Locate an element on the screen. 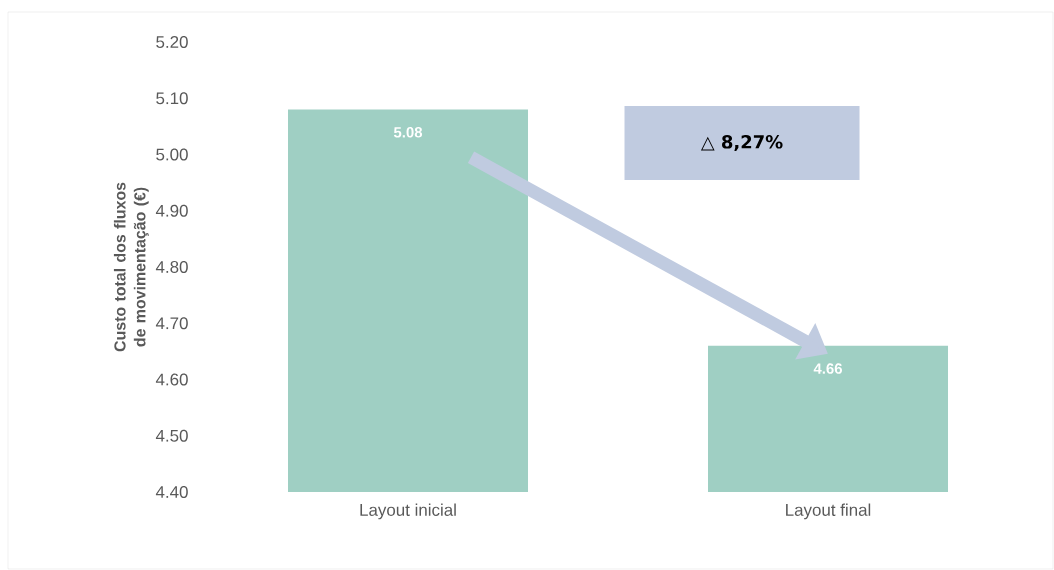 This screenshot has width=1054, height=570. x-tick-label: Layout inicial is located at coordinates (408, 511).